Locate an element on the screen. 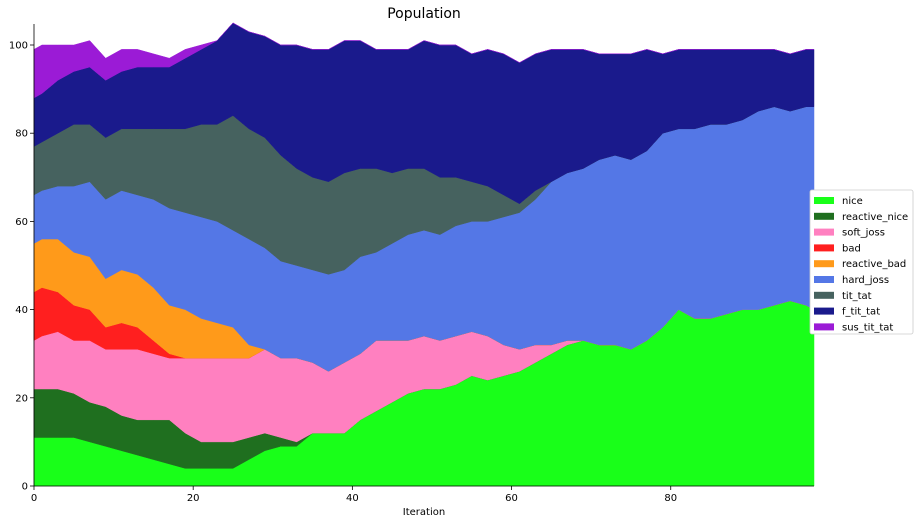 The width and height of the screenshot is (917, 524). legend-label-reactive-bad: reactive_bad is located at coordinates (874, 264).